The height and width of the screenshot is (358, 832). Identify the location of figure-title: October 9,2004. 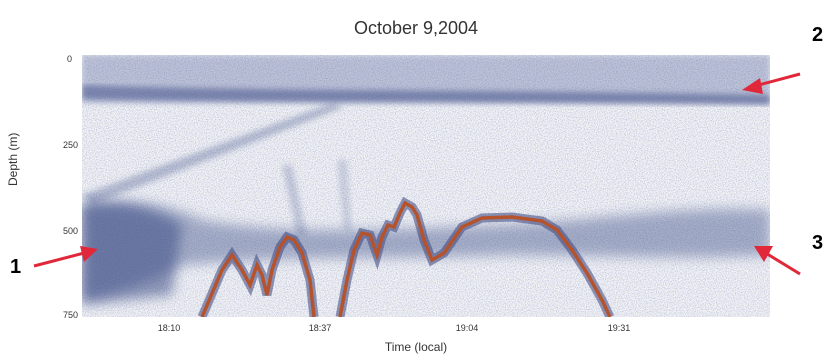
(416, 28).